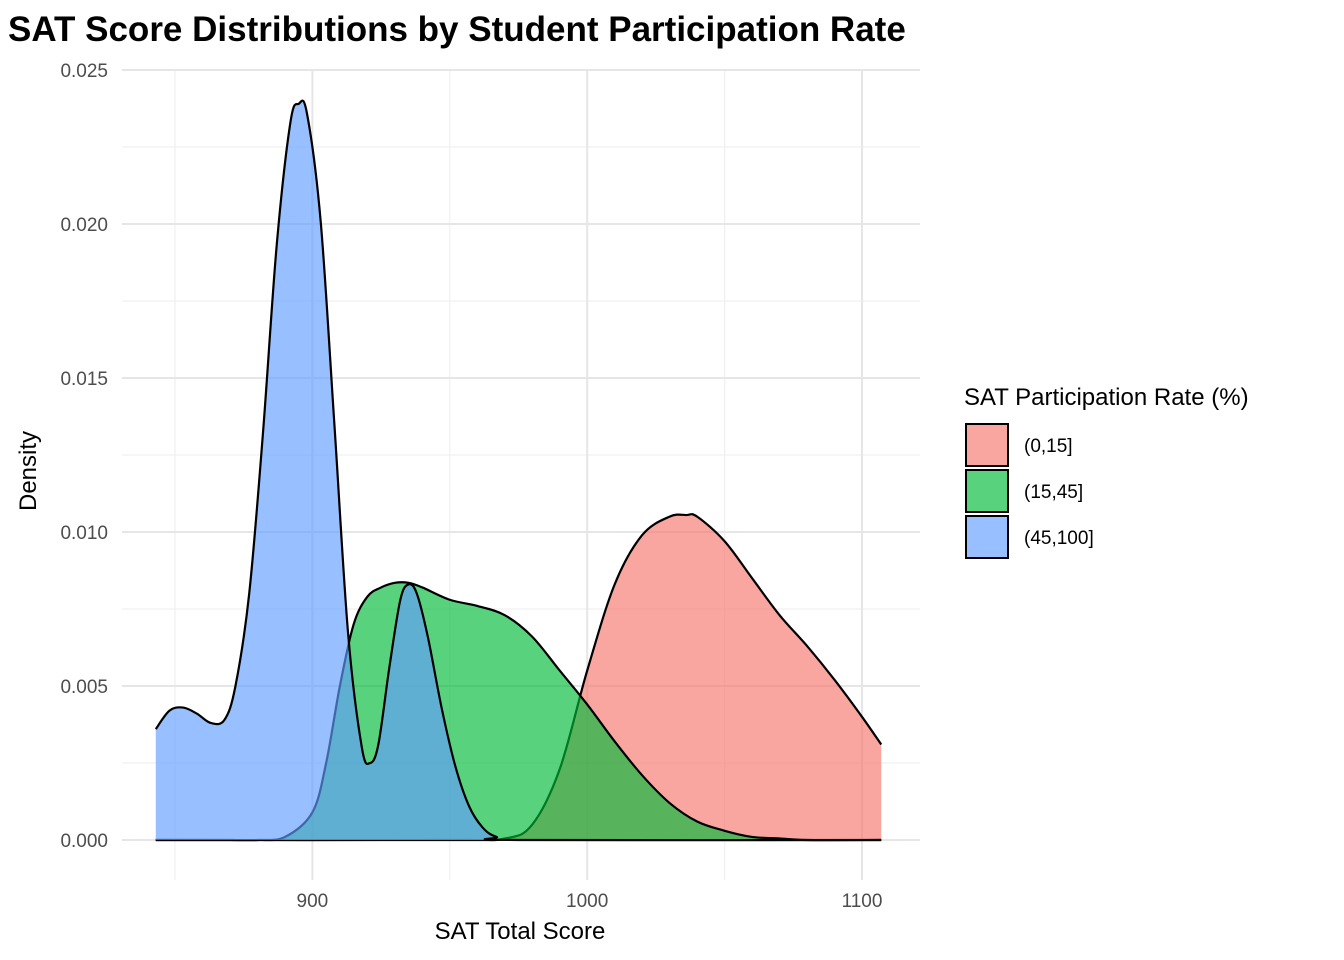 Image resolution: width=1344 pixels, height=960 pixels. What do you see at coordinates (84, 841) in the screenshot?
I see `y-tick-label: 0.000` at bounding box center [84, 841].